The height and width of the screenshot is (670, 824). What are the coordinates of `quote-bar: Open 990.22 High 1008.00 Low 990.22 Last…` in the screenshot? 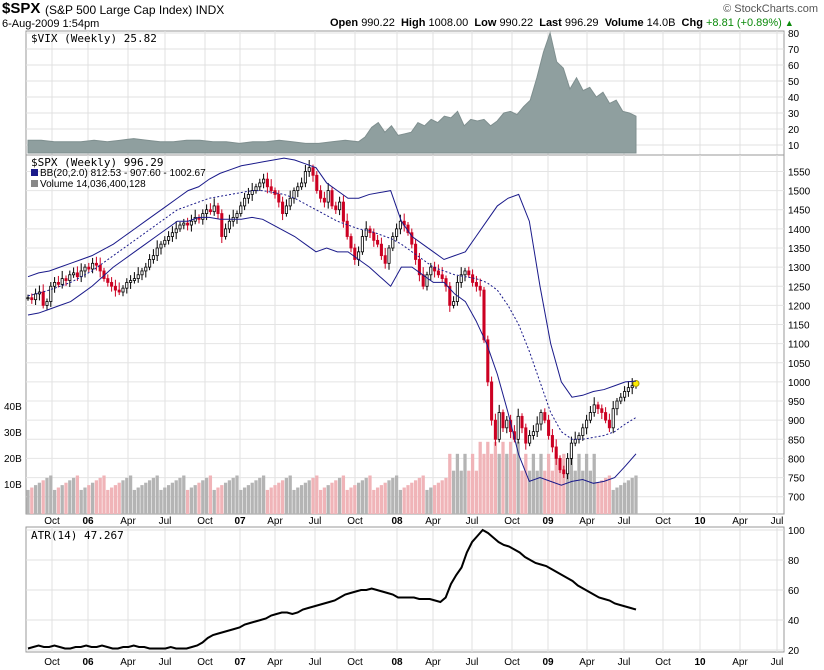 It's located at (562, 23).